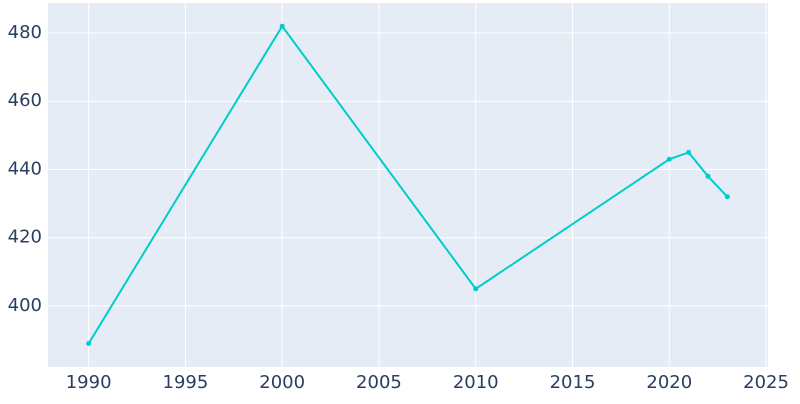  I want to click on x-tick-label: 1995, so click(186, 382).